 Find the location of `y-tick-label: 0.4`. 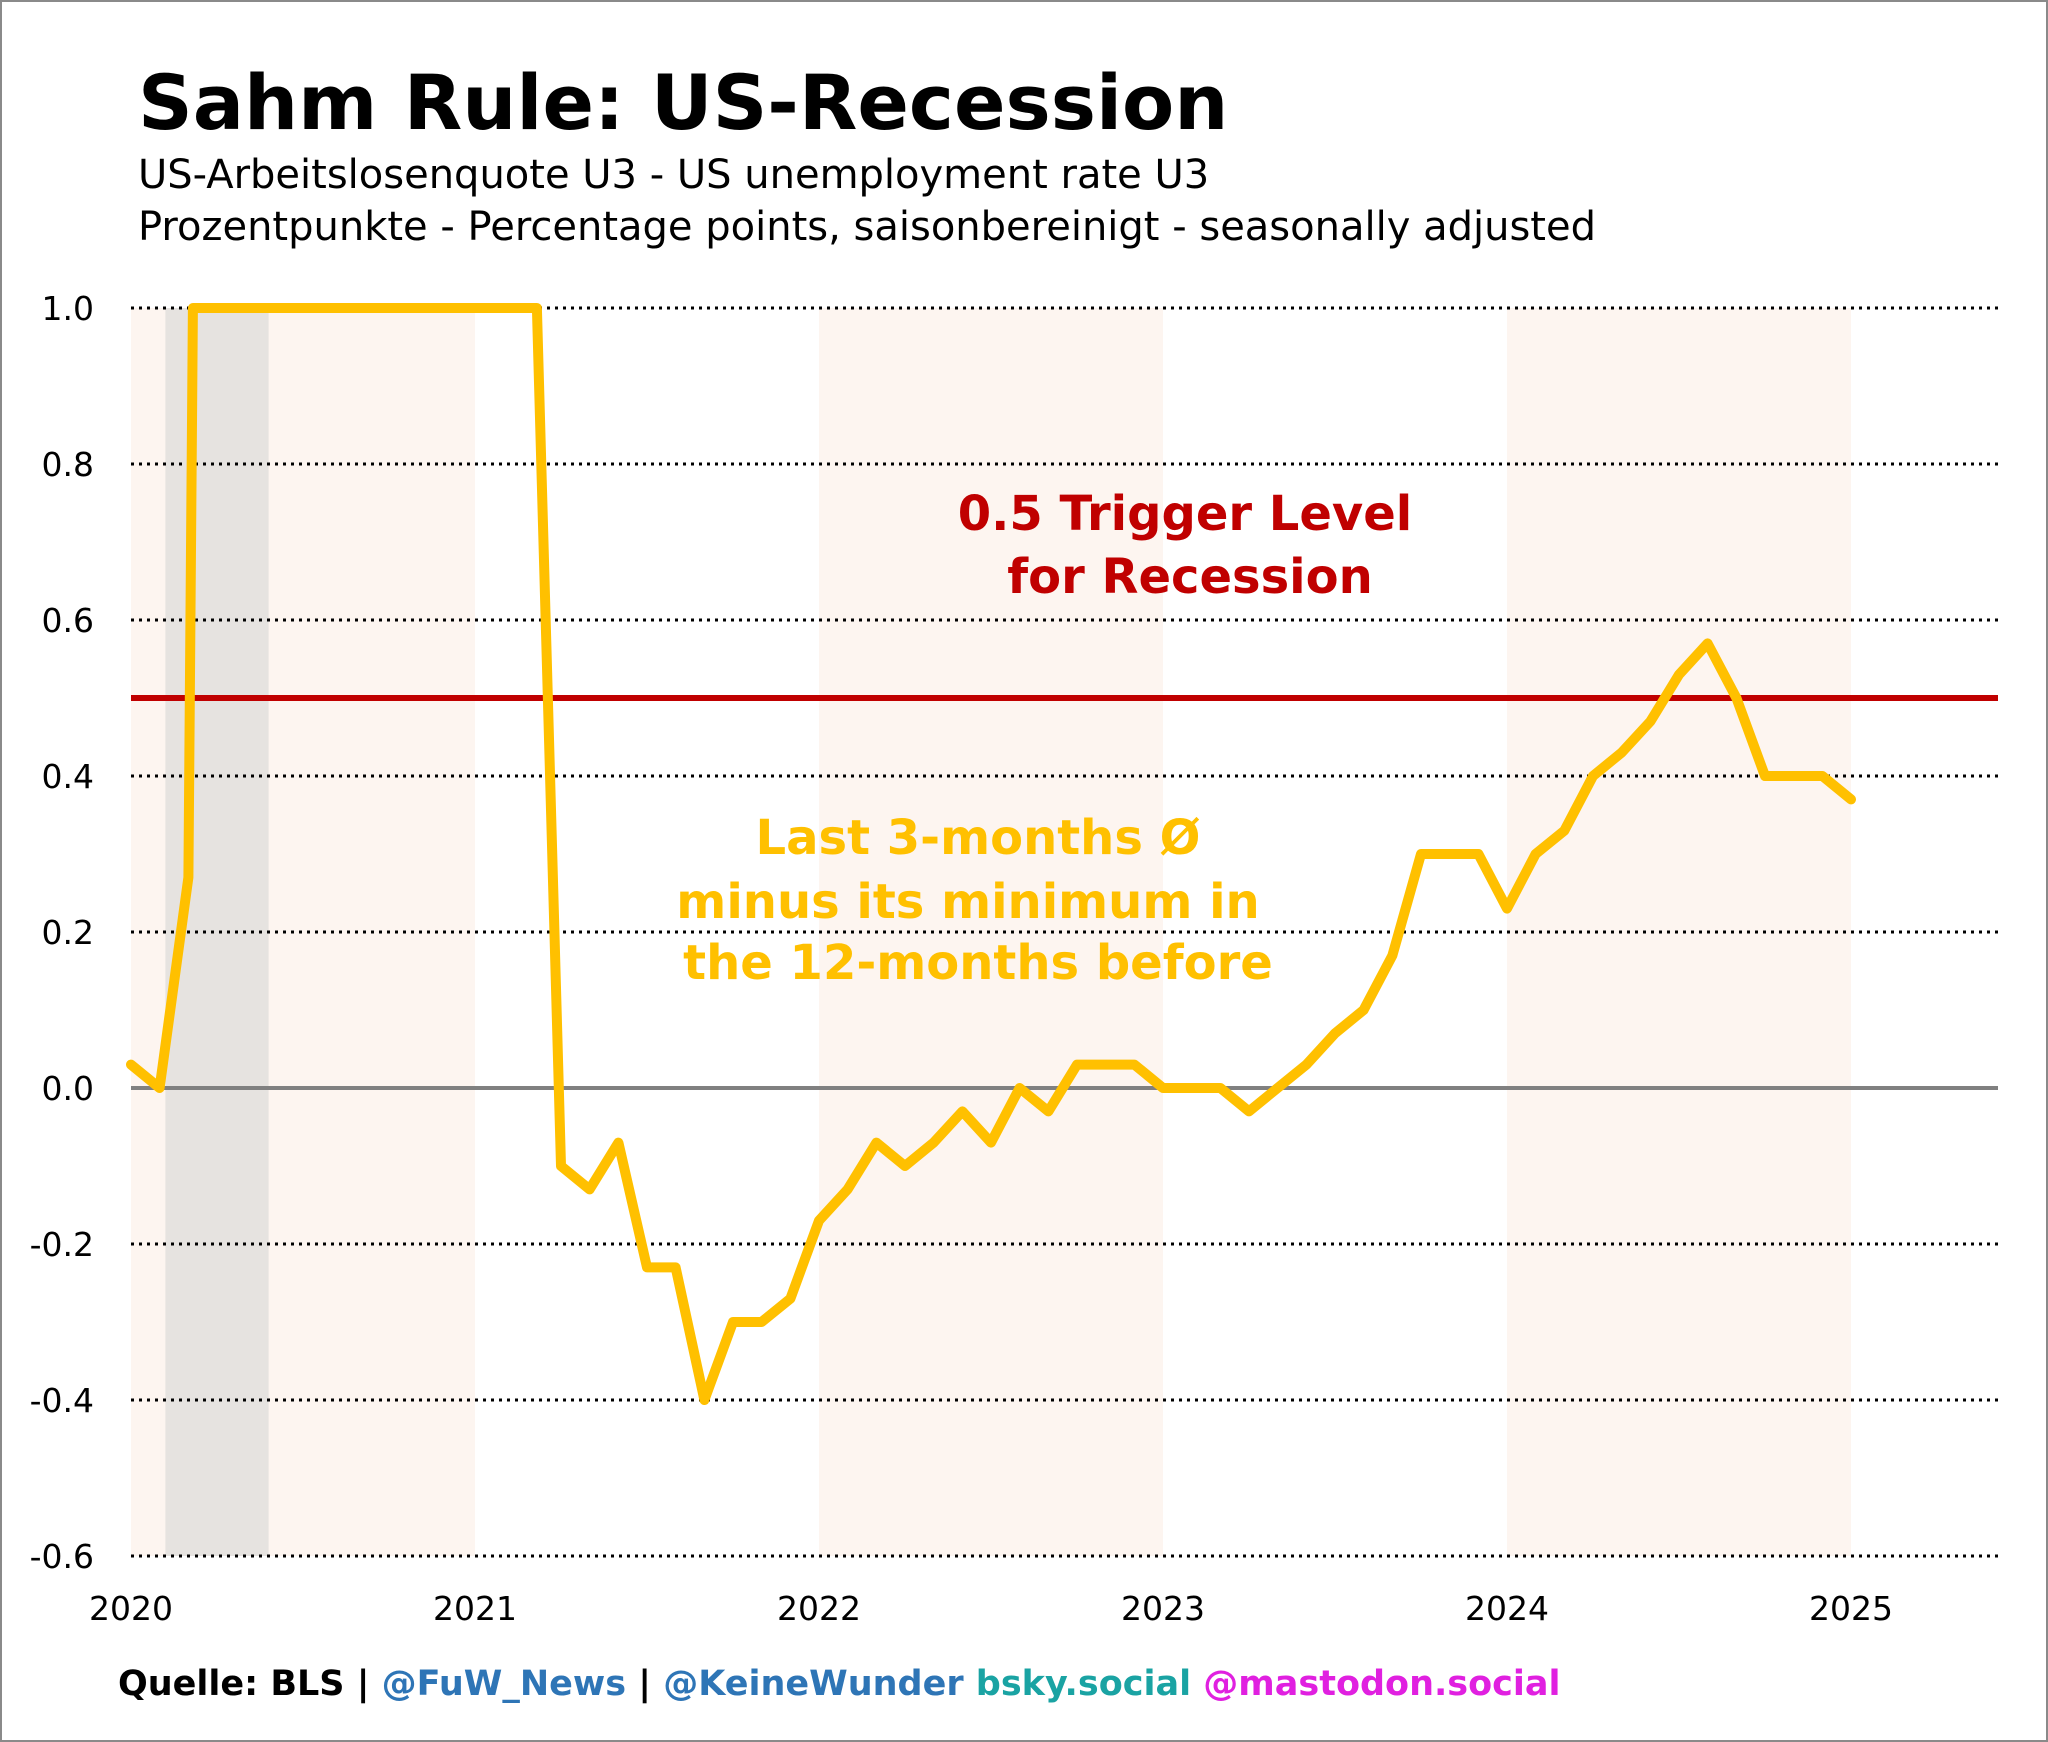

y-tick-label: 0.4 is located at coordinates (68, 776).